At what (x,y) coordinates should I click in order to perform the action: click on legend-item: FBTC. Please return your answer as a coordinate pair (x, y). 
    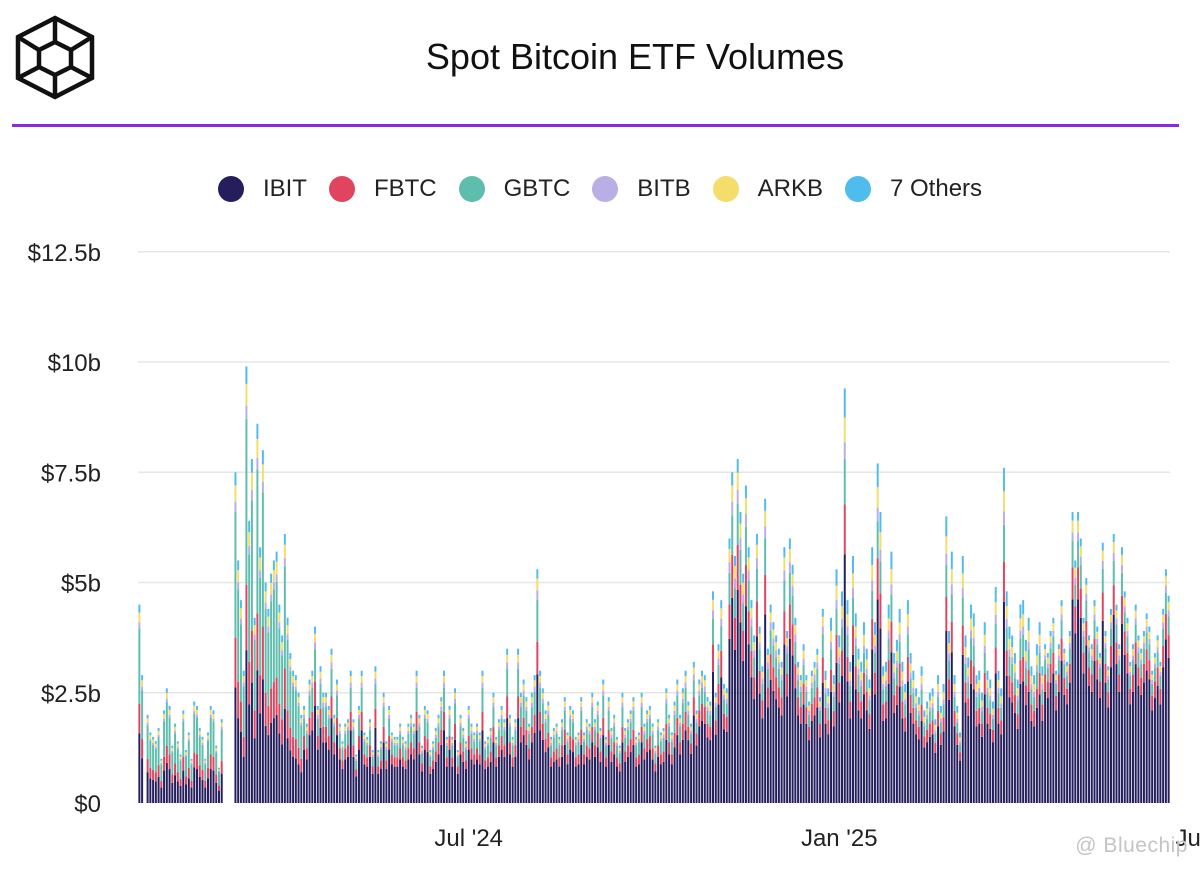
    Looking at the image, I should click on (382, 189).